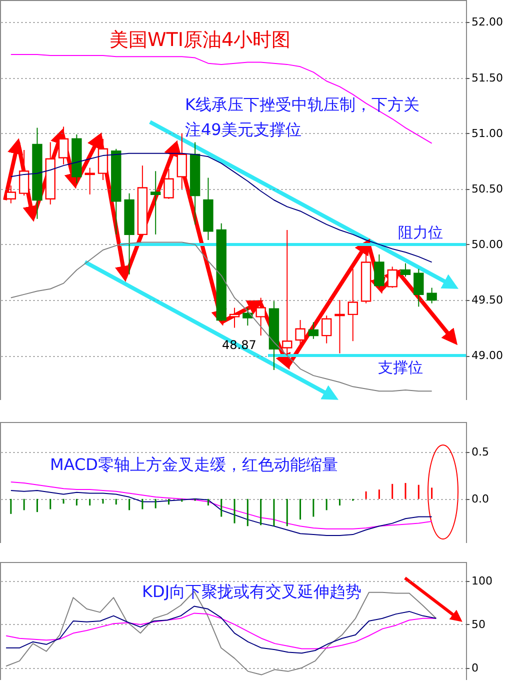 This screenshot has width=507, height=682. Describe the element at coordinates (487, 189) in the screenshot. I see `y-tick-label: 50.50` at that location.